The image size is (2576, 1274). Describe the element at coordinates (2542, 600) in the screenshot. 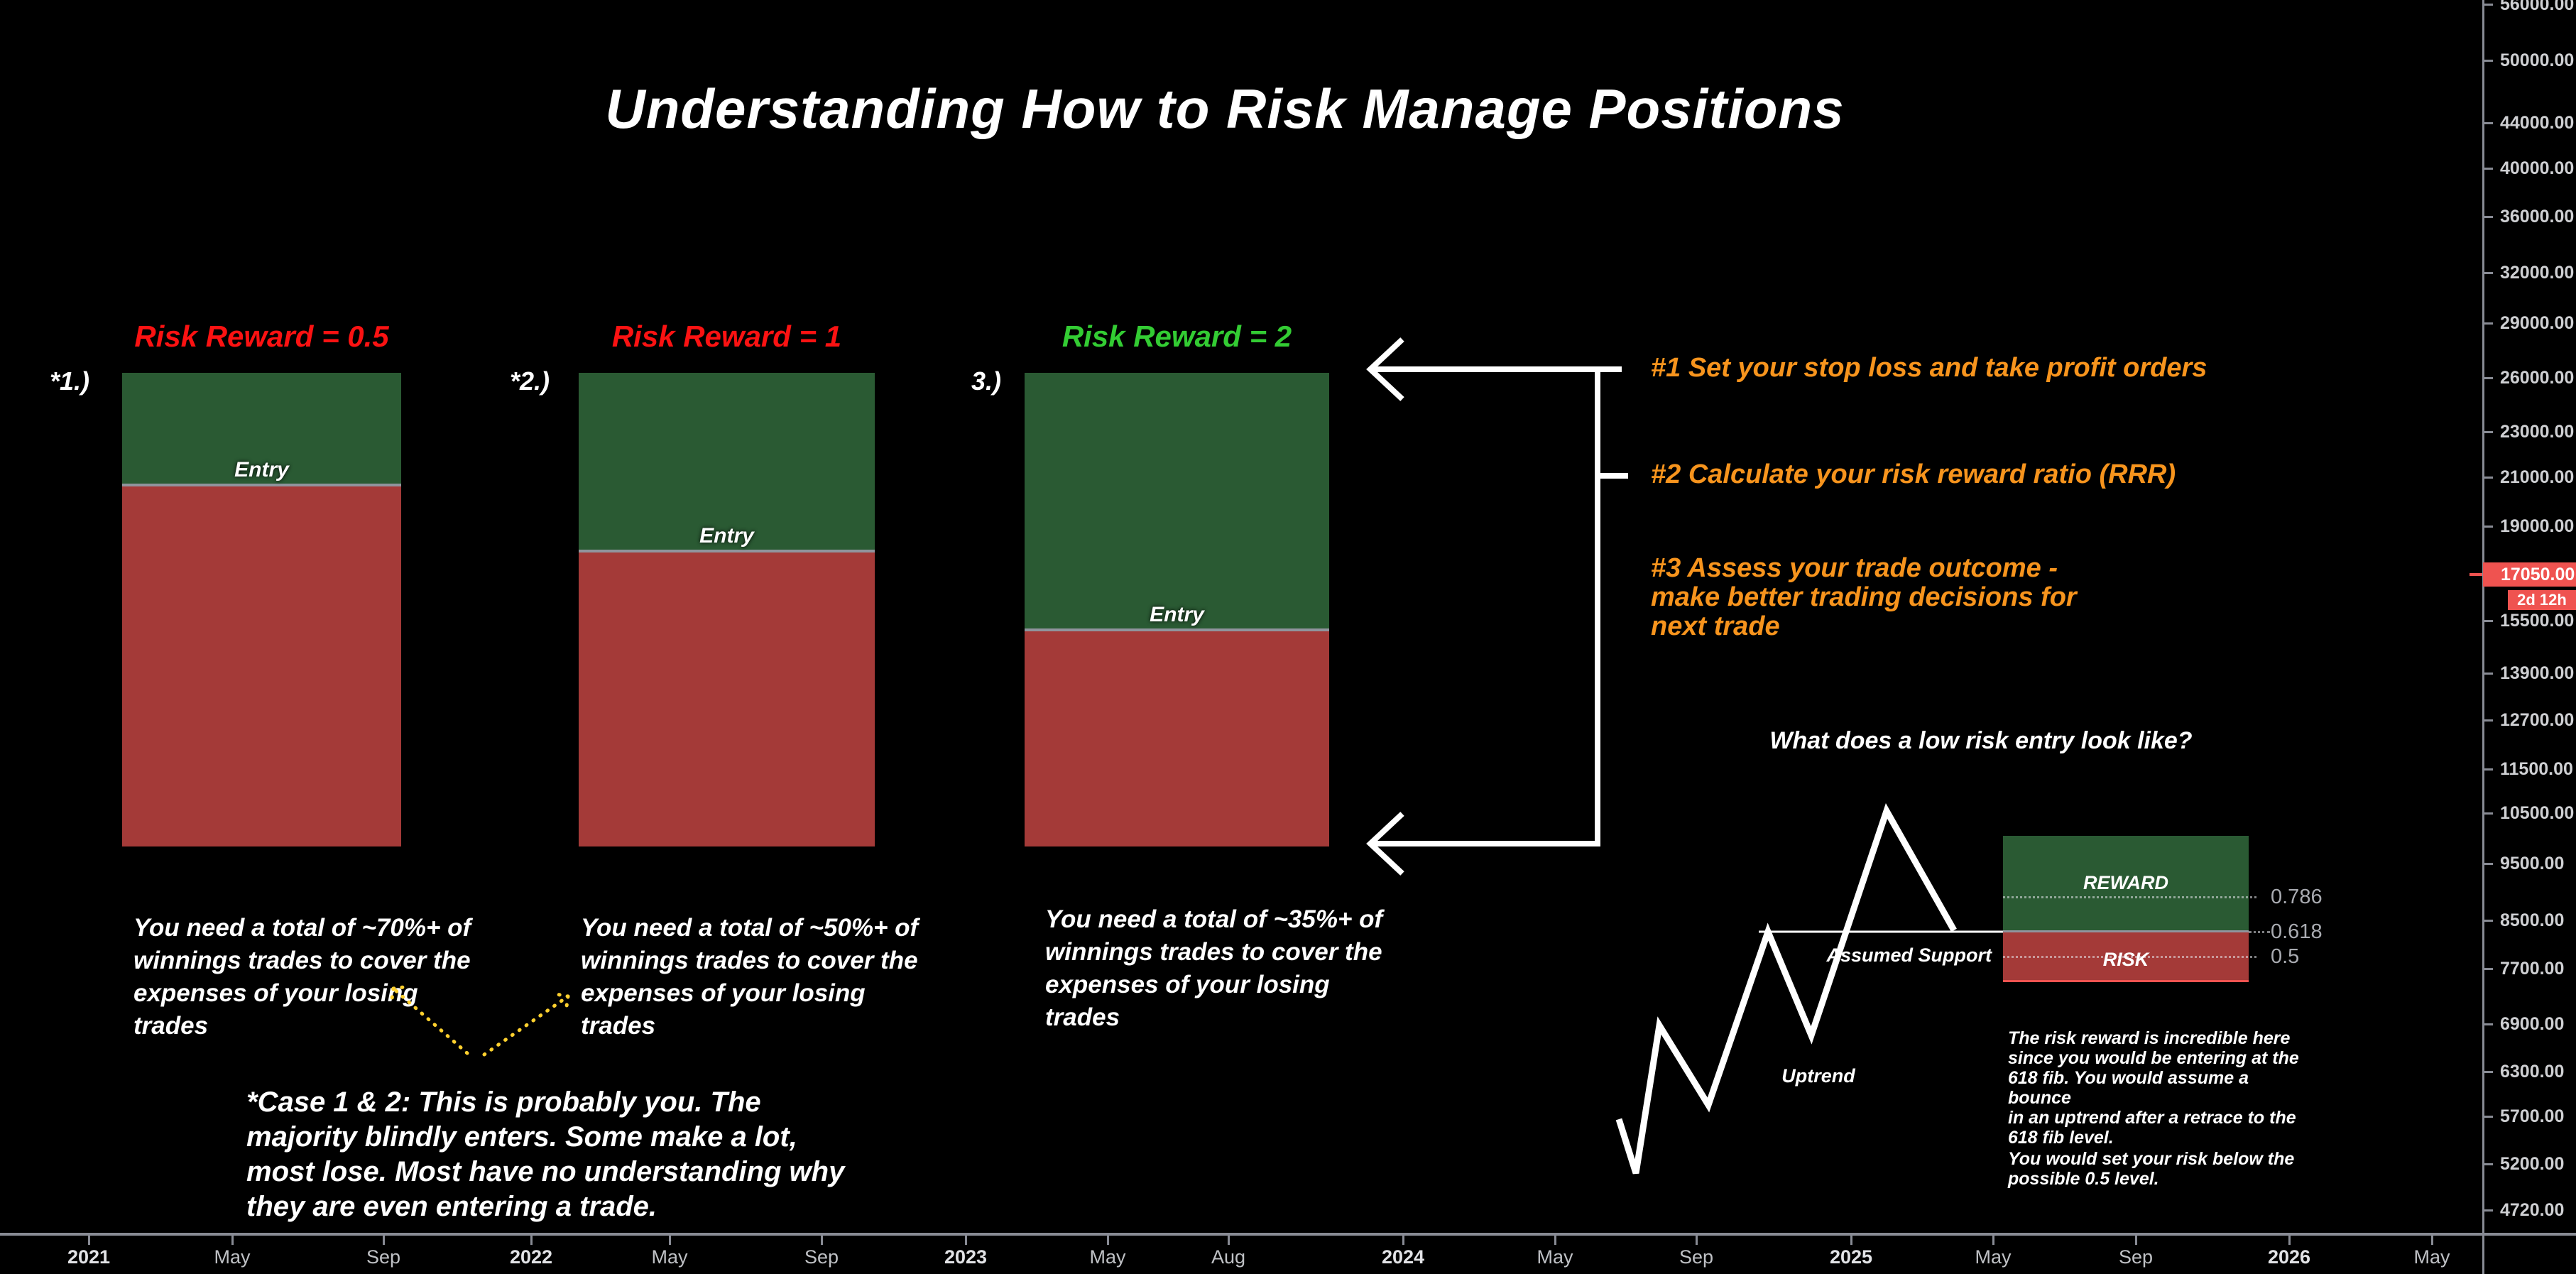

I see `bar-countdown-flag: 2d 12h` at that location.